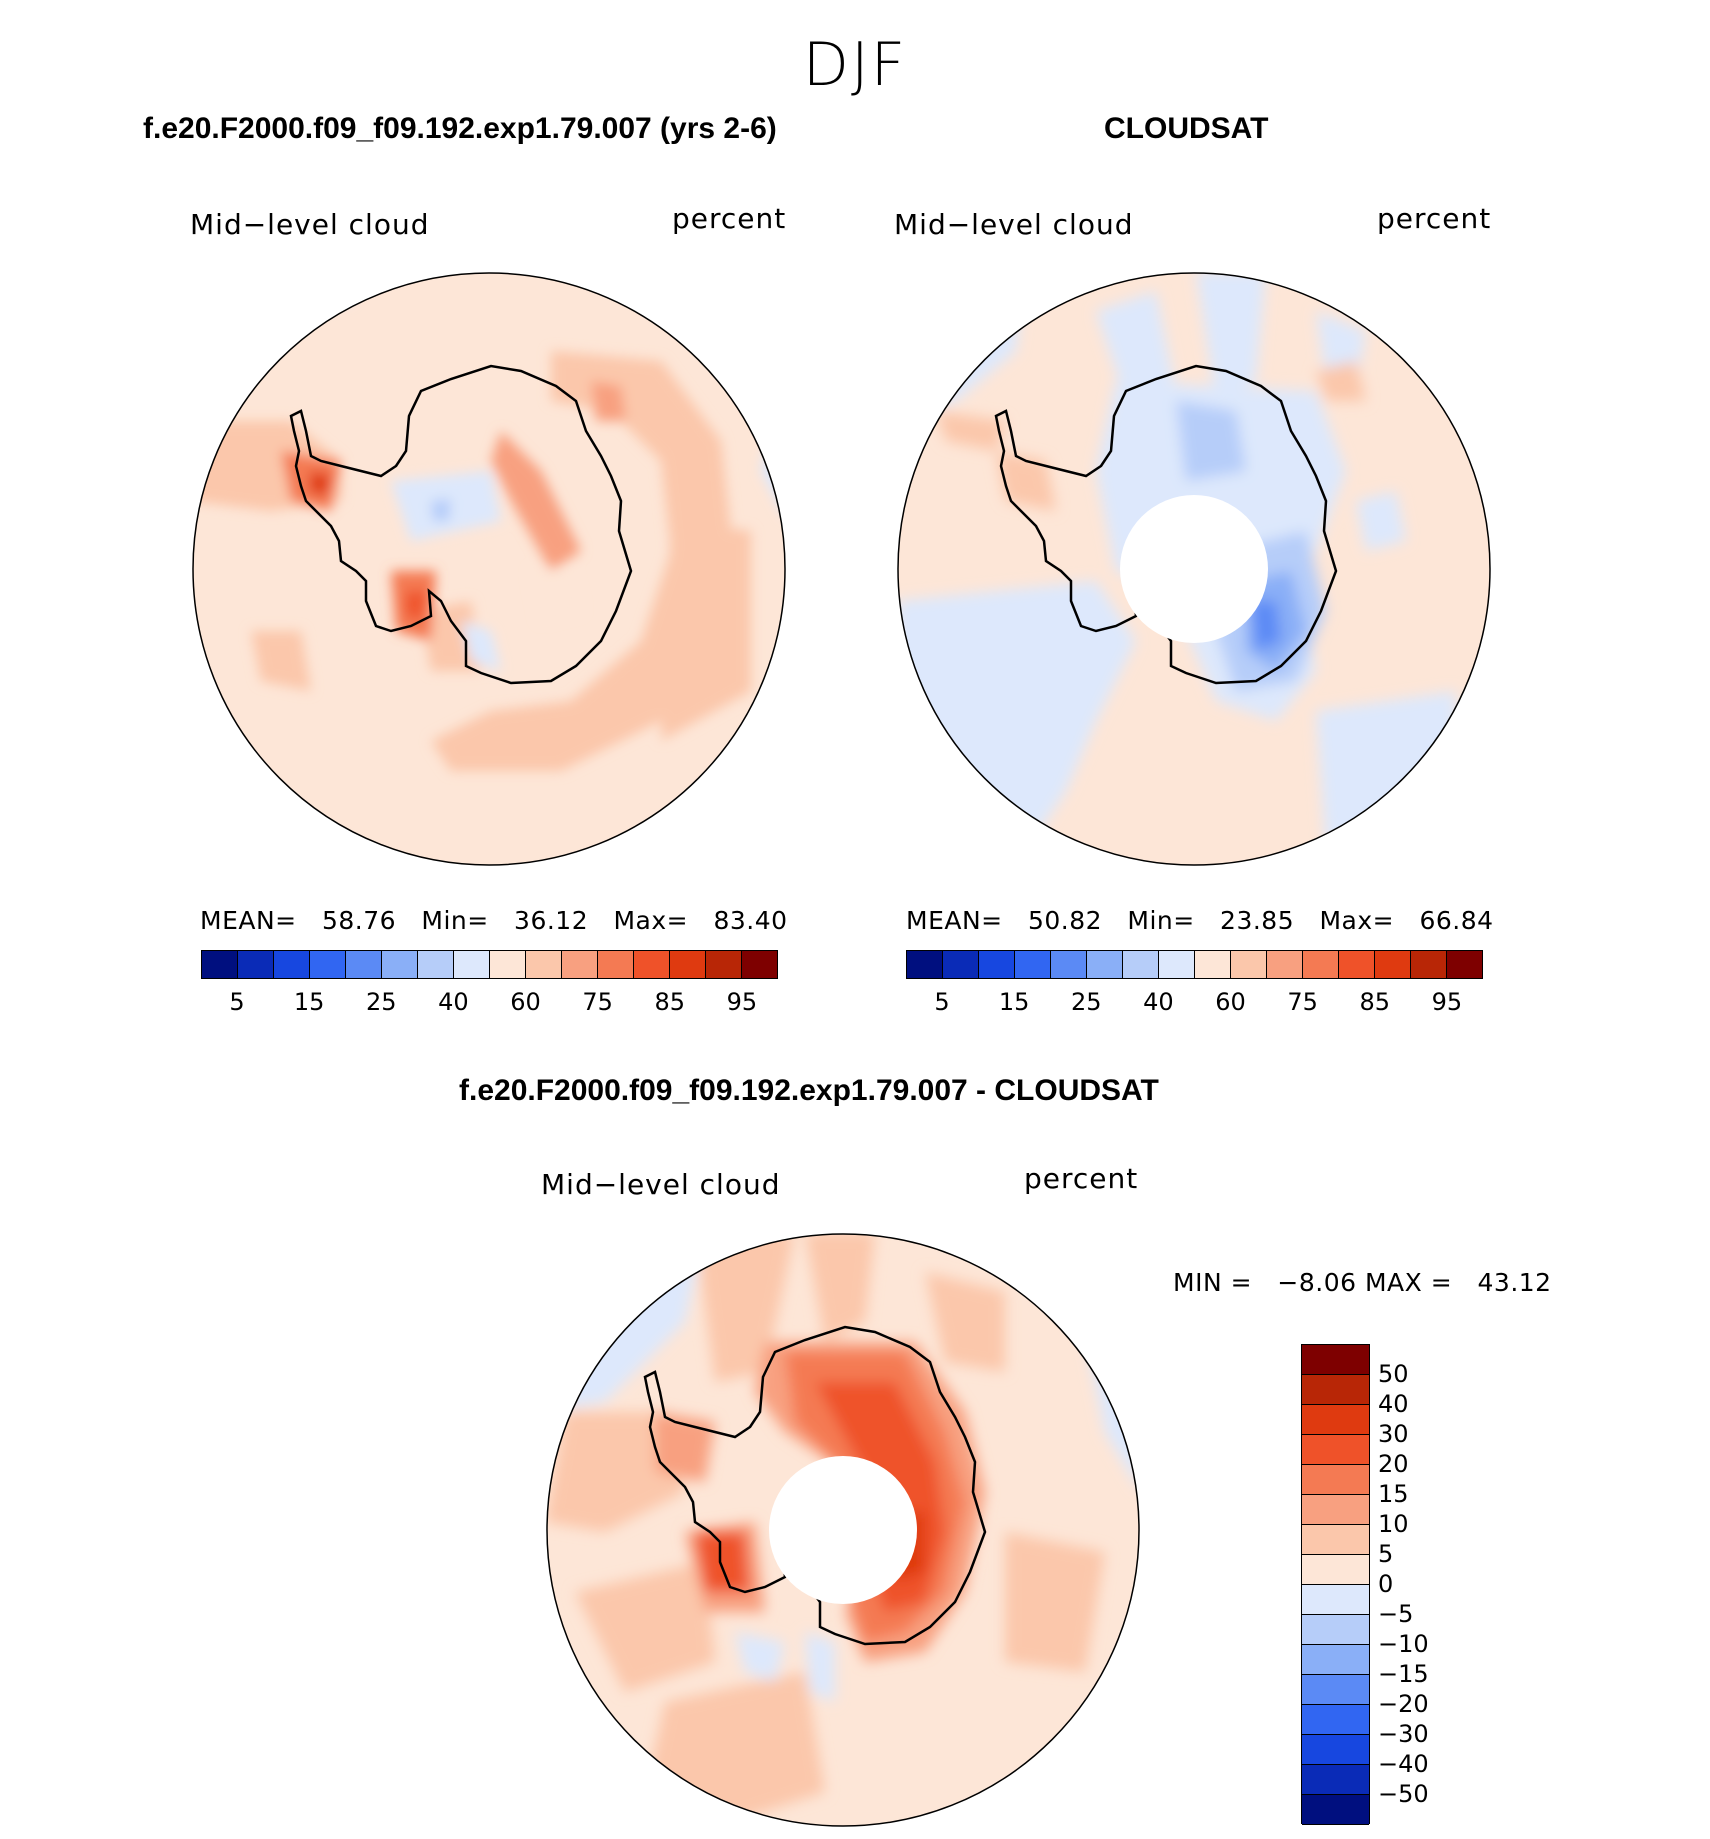 Image resolution: width=1710 pixels, height=1839 pixels. Describe the element at coordinates (1302, 1002) in the screenshot. I see `colorbar-tick-label: 75` at that location.